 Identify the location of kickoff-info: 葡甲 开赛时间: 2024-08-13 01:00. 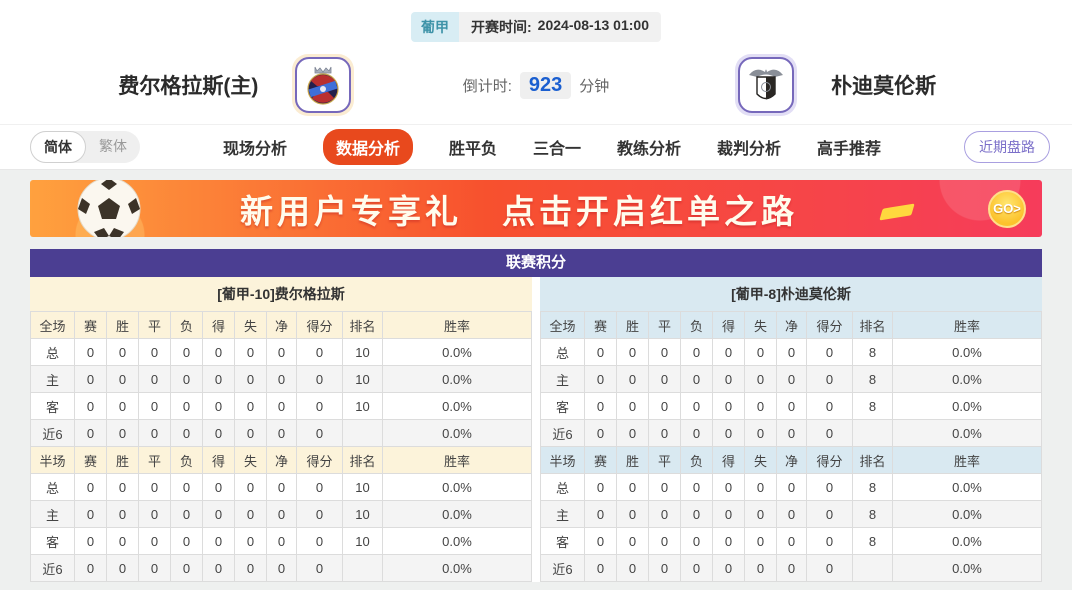
(536, 27).